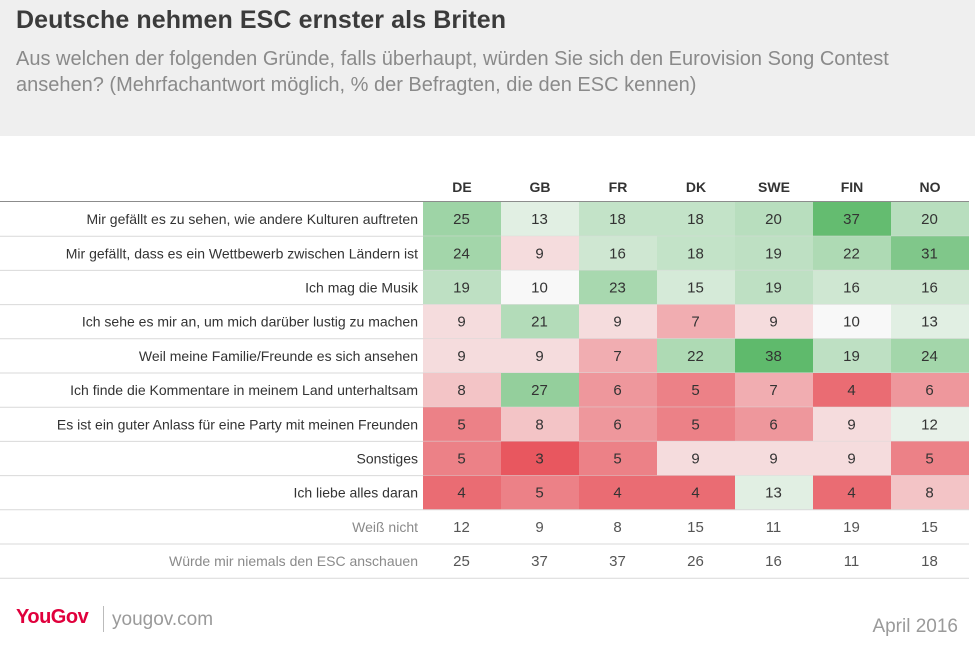  What do you see at coordinates (915, 626) in the screenshot?
I see `footer-date: April 2016` at bounding box center [915, 626].